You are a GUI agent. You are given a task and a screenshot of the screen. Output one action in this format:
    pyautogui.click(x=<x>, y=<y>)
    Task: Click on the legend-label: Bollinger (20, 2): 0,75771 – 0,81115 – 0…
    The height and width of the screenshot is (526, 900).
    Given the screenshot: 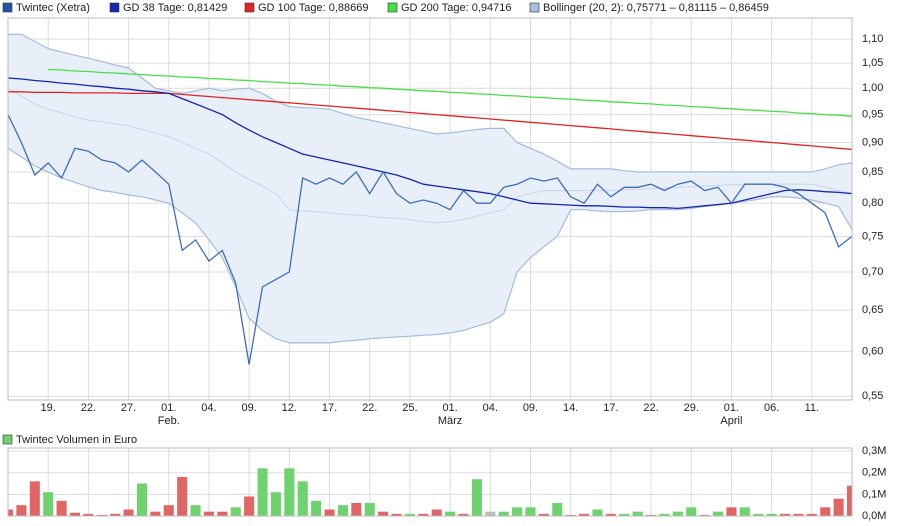 What is the action you would take?
    pyautogui.click(x=656, y=8)
    